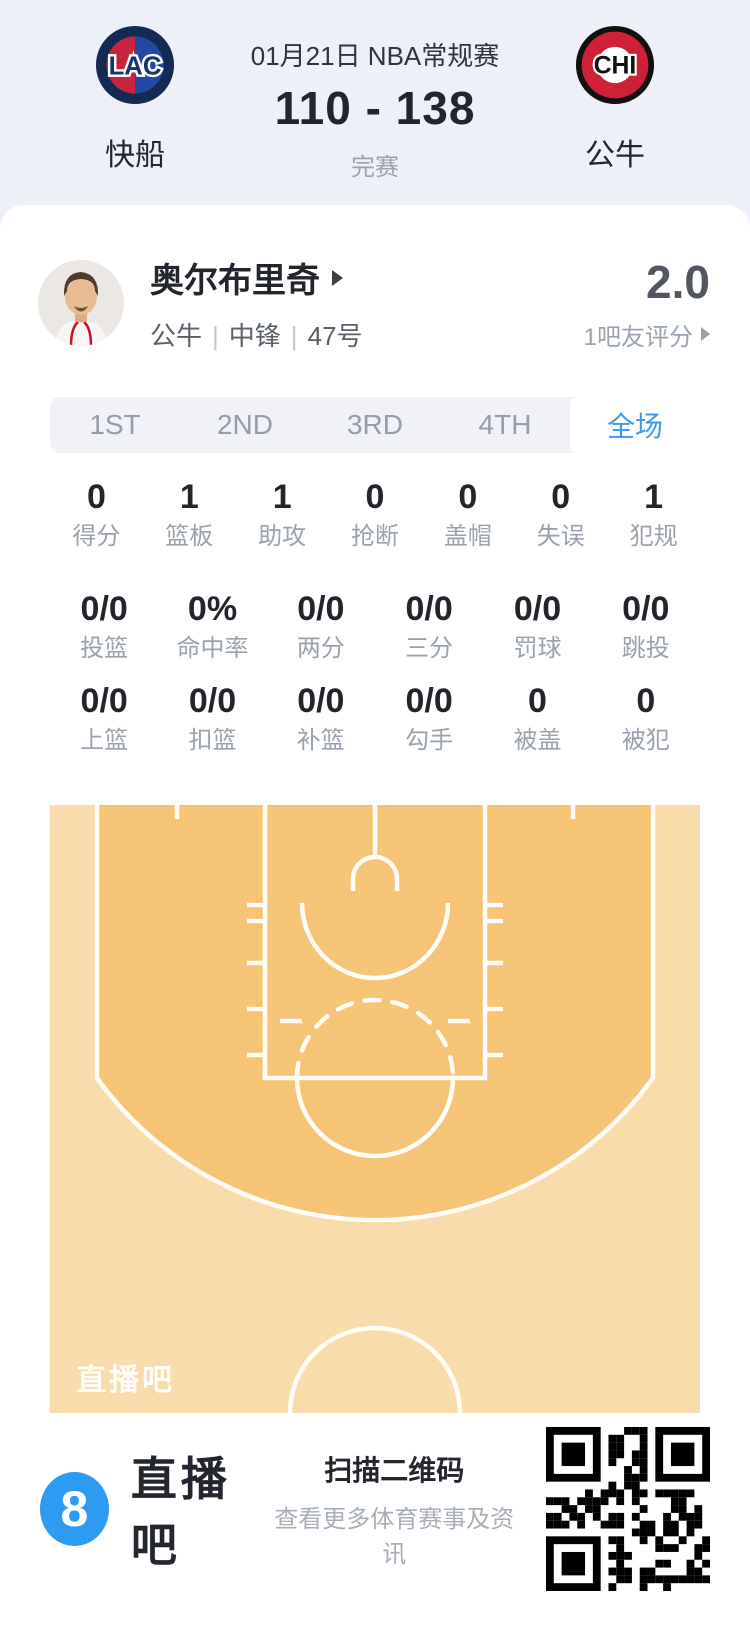 The width and height of the screenshot is (750, 1629). Describe the element at coordinates (429, 718) in the screenshot. I see `stat-hook: 0/0 勾手` at that location.